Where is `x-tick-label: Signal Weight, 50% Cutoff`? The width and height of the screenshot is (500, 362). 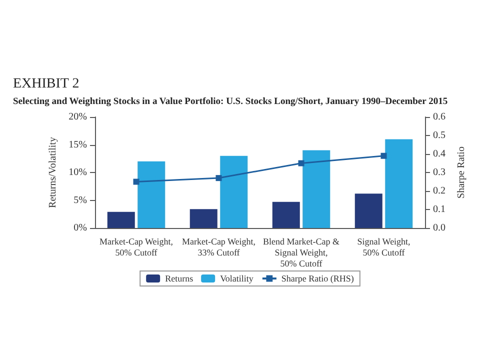 x-tick-label: Signal Weight, 50% Cutoff is located at coordinates (383, 247).